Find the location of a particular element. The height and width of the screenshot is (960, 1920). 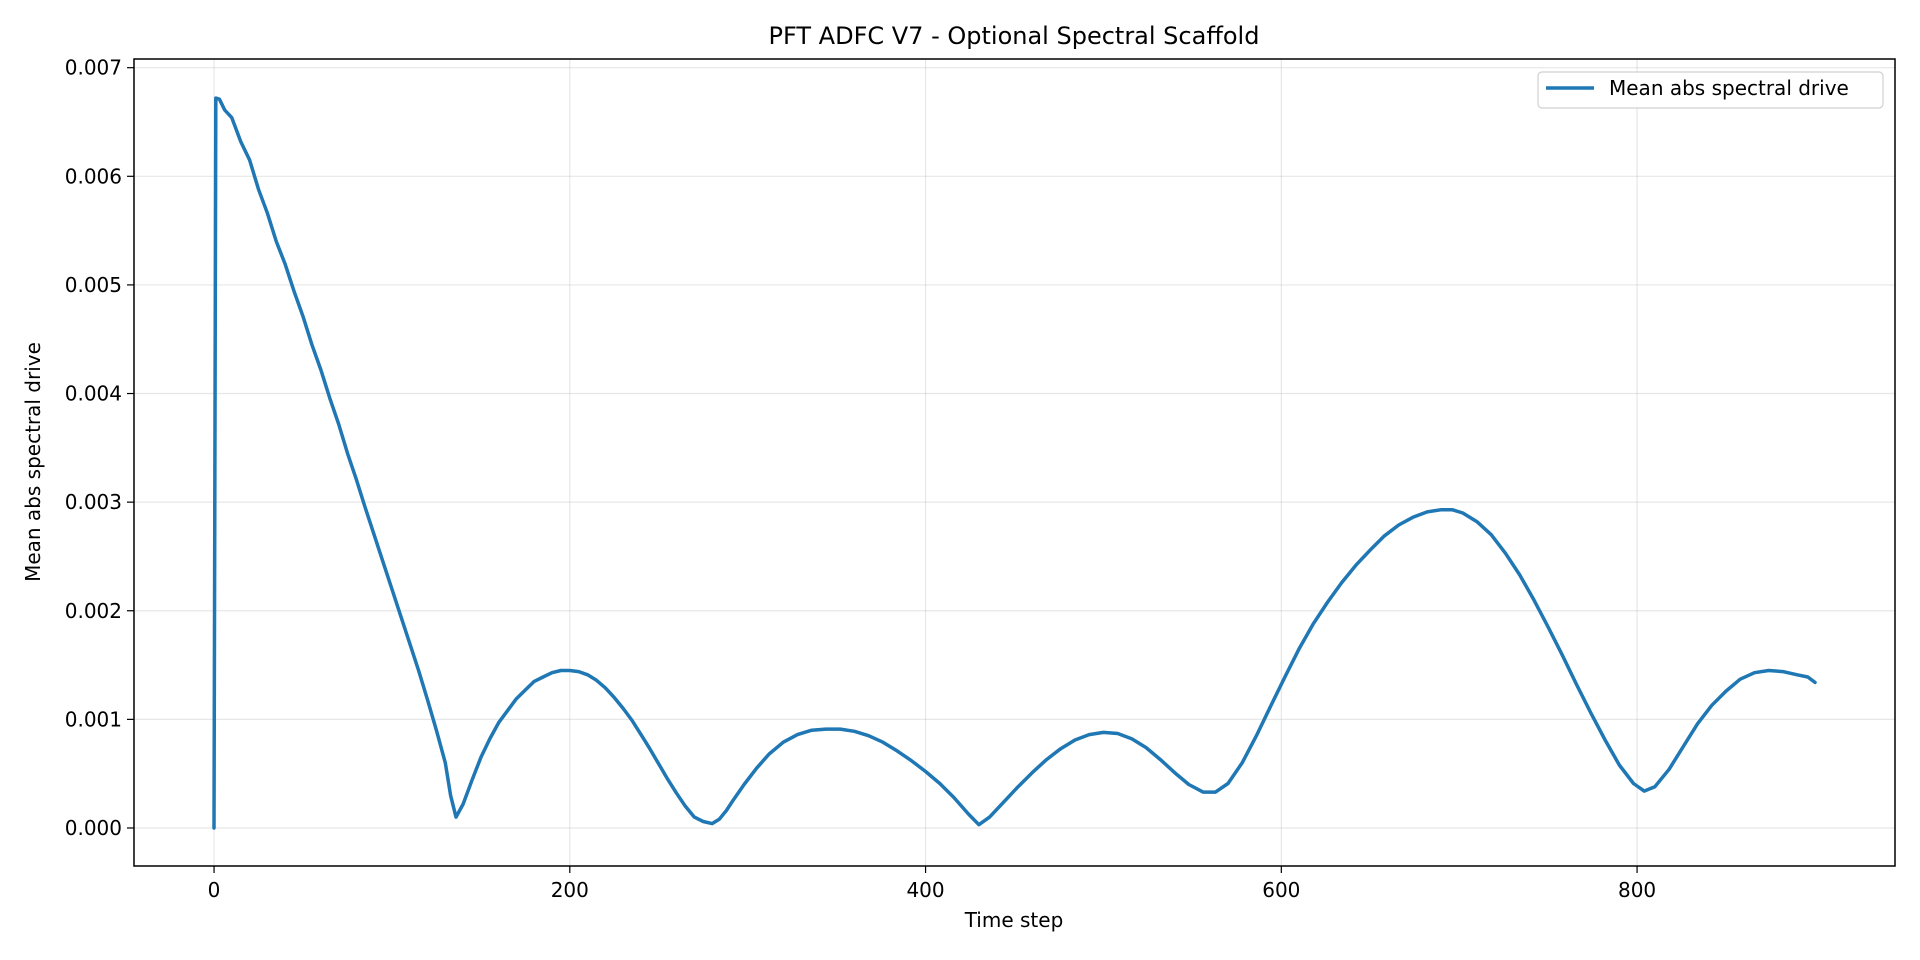

y-tick-label: 0.001 is located at coordinates (93, 719).